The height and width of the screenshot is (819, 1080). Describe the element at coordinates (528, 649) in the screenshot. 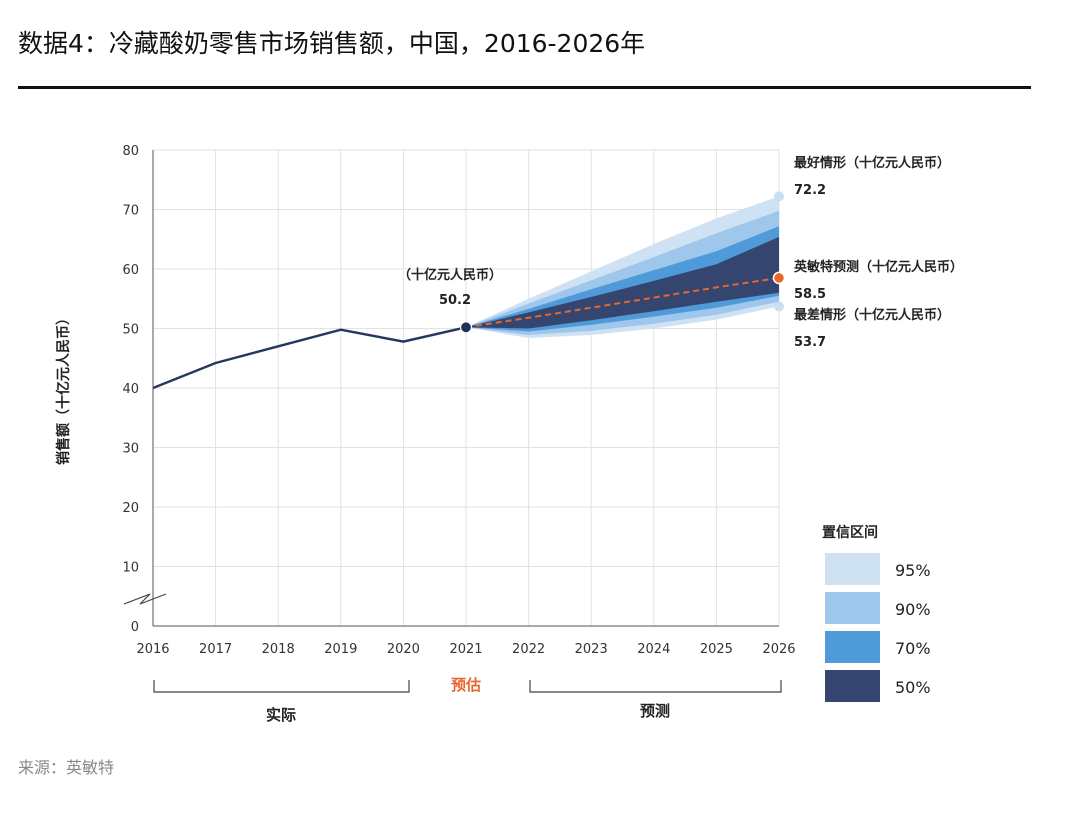

I see `x-tick-label: 2022` at that location.